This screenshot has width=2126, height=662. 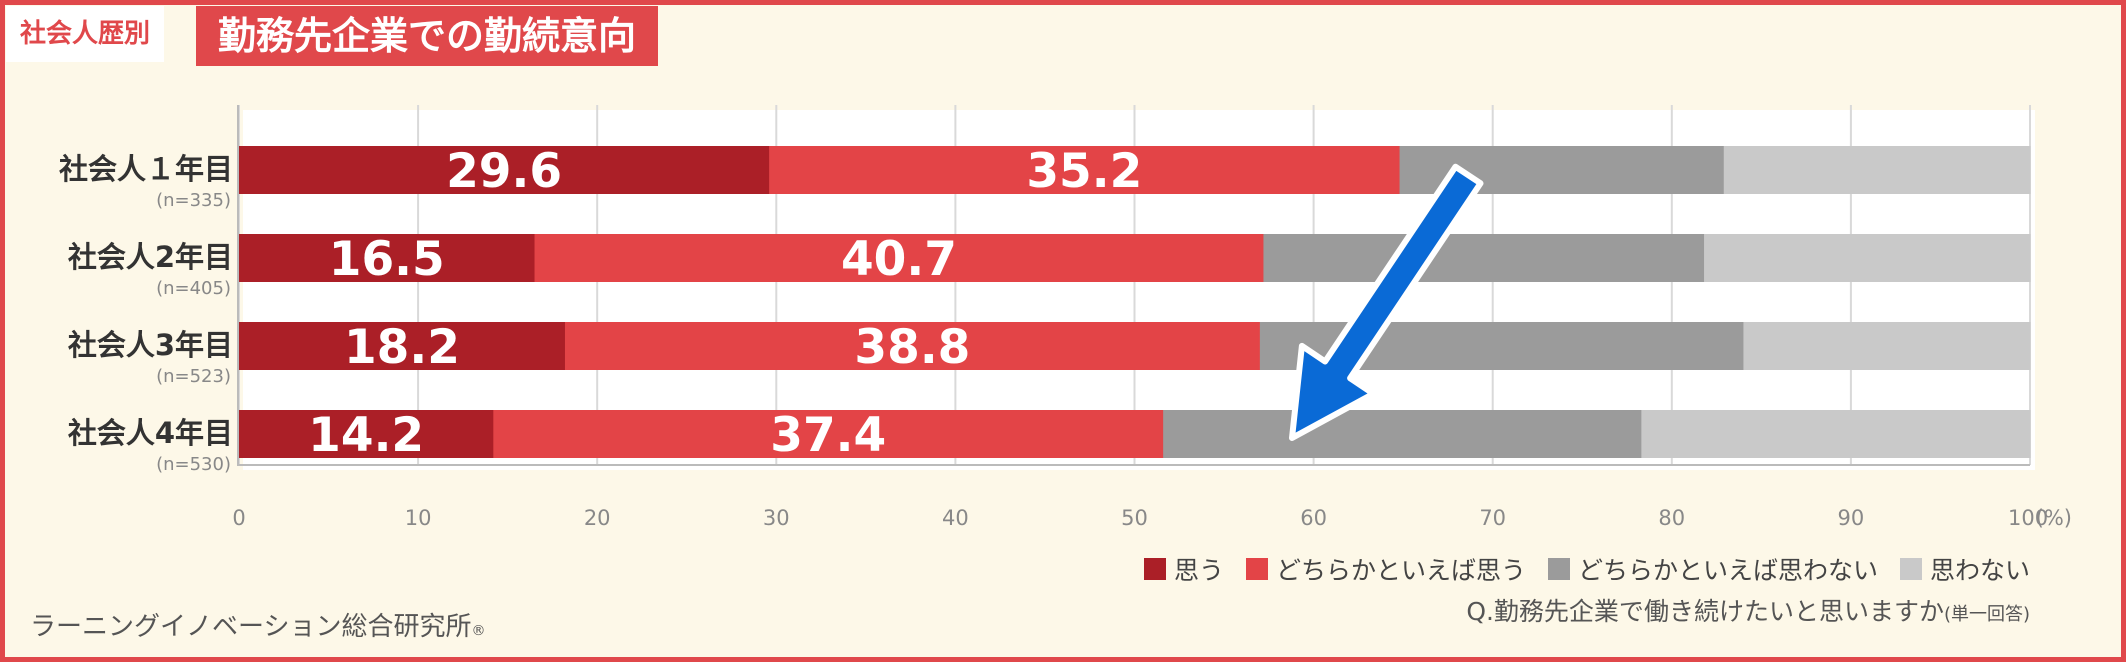 I want to click on x-tick-label-30: 30, so click(x=776, y=518).